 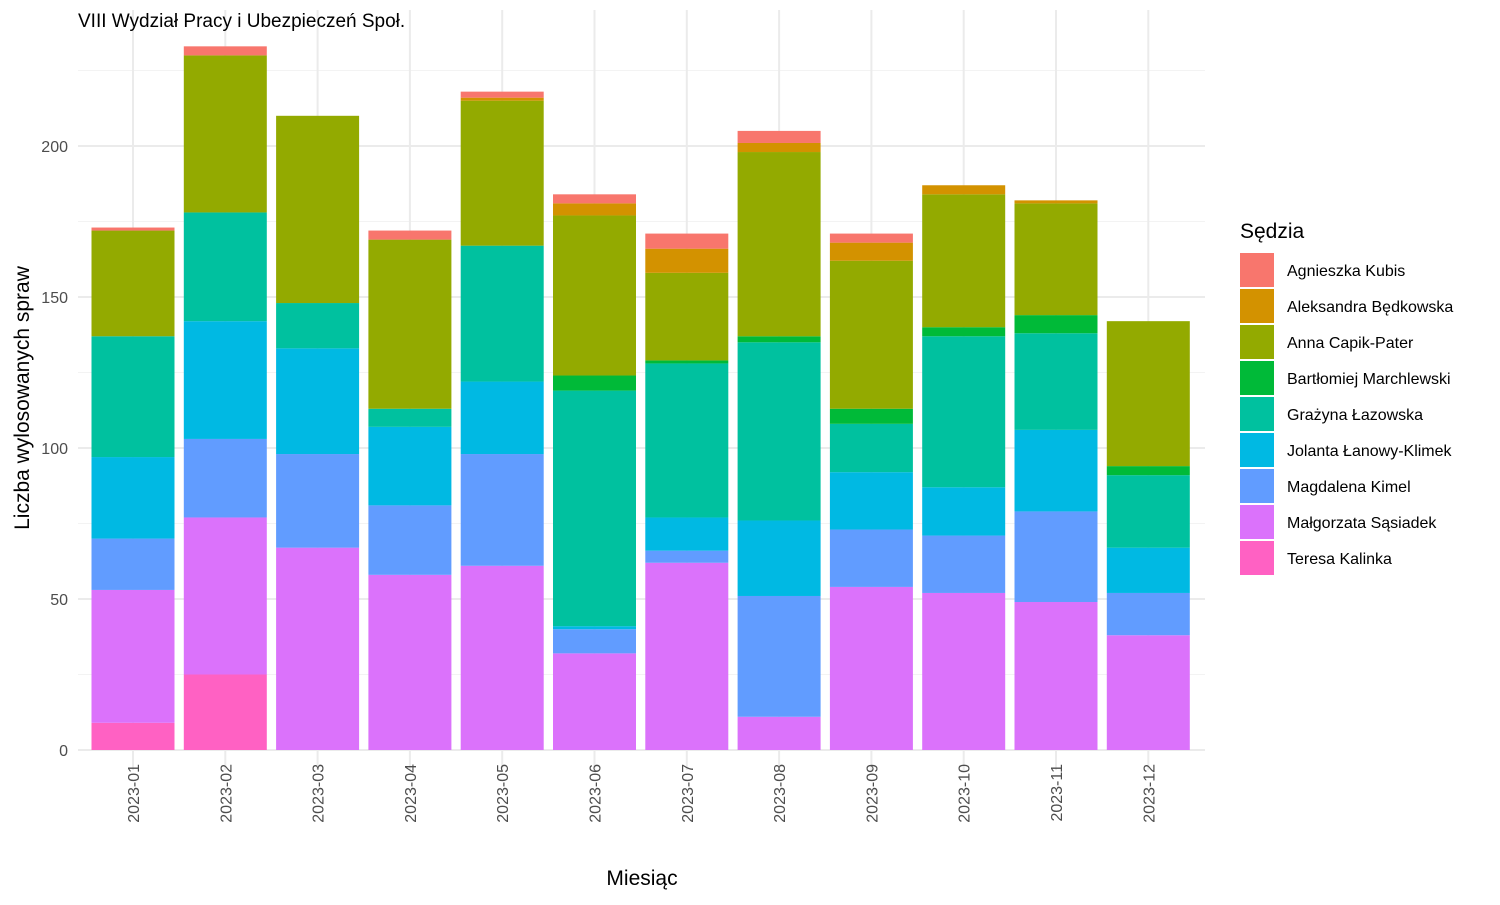 What do you see at coordinates (319, 793) in the screenshot?
I see `x-tick-label: 2023-03` at bounding box center [319, 793].